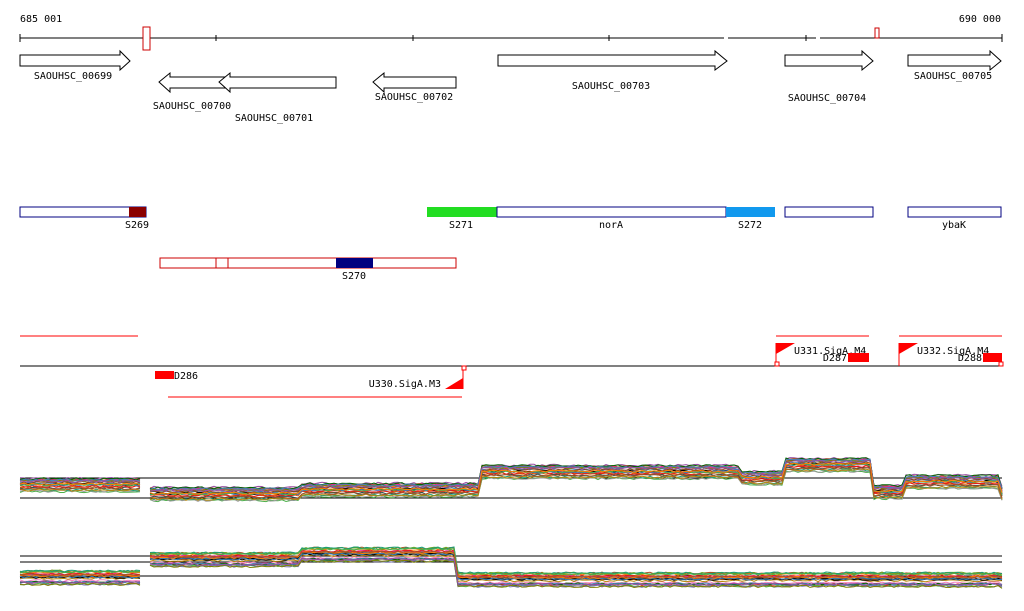 This screenshot has height=611, width=1024. Describe the element at coordinates (454, 383) in the screenshot. I see `feature-U330-flag` at that location.